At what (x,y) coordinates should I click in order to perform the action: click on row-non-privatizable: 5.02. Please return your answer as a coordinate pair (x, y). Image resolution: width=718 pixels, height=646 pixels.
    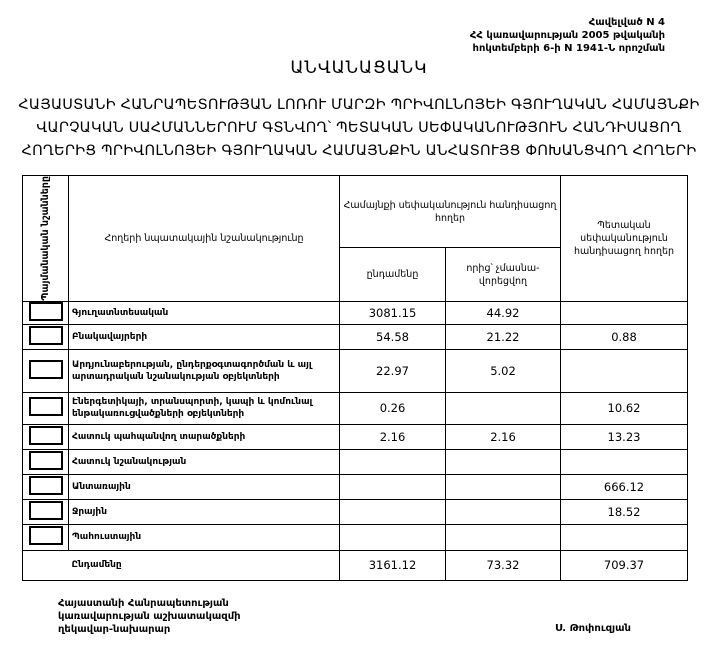
    Looking at the image, I should click on (503, 370).